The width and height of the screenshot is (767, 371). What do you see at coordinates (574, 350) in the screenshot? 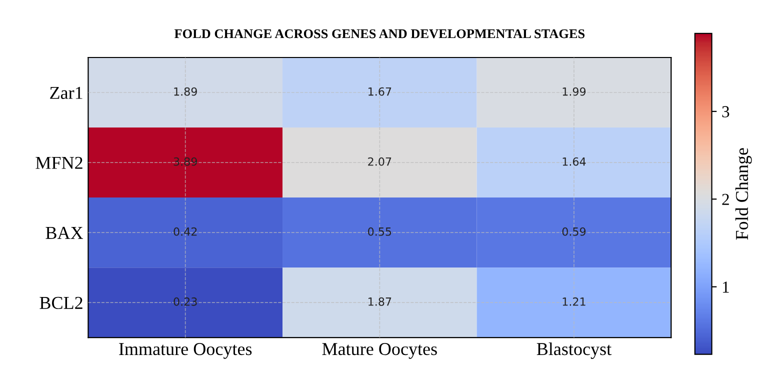
I see `x-tick-label: Blastocyst` at bounding box center [574, 350].